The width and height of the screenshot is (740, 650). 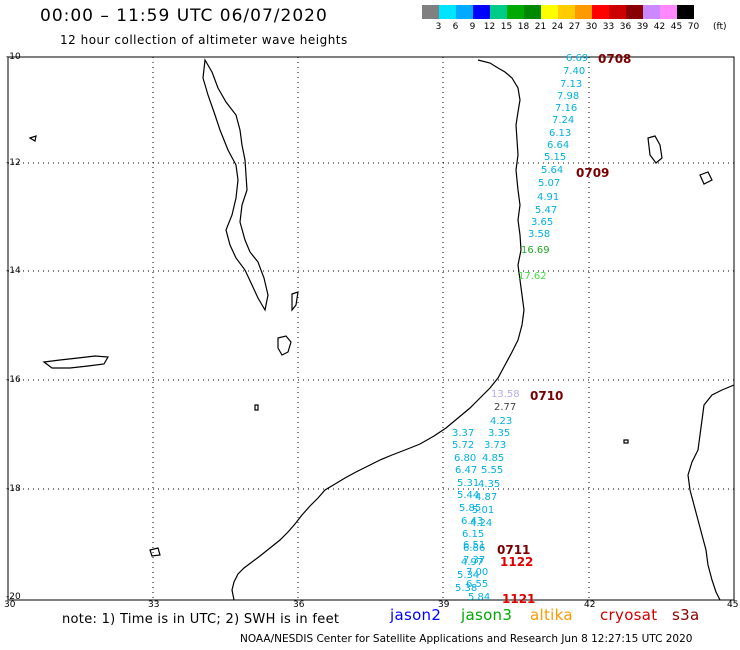 What do you see at coordinates (10, 605) in the screenshot?
I see `lon-label: 30` at bounding box center [10, 605].